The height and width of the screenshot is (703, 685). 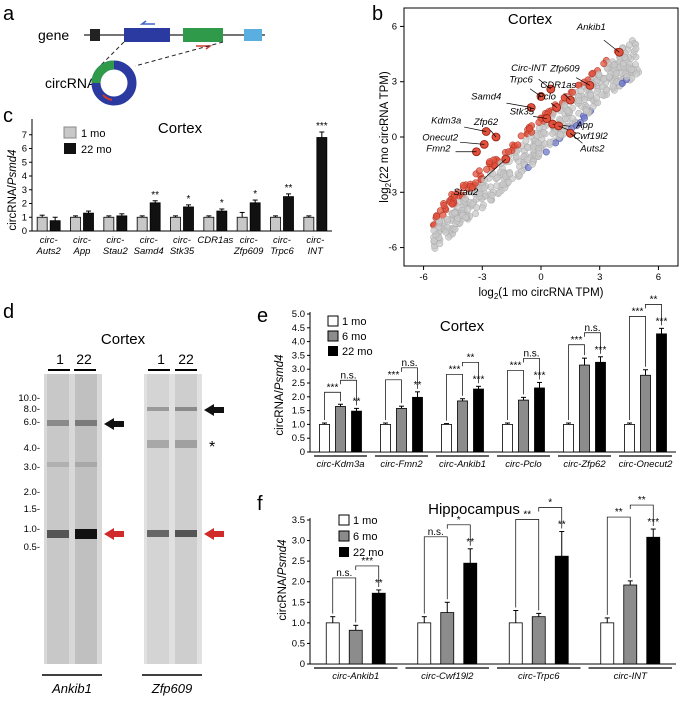 What do you see at coordinates (32, 529) in the screenshot?
I see `marker-1: 1.0-` at bounding box center [32, 529].